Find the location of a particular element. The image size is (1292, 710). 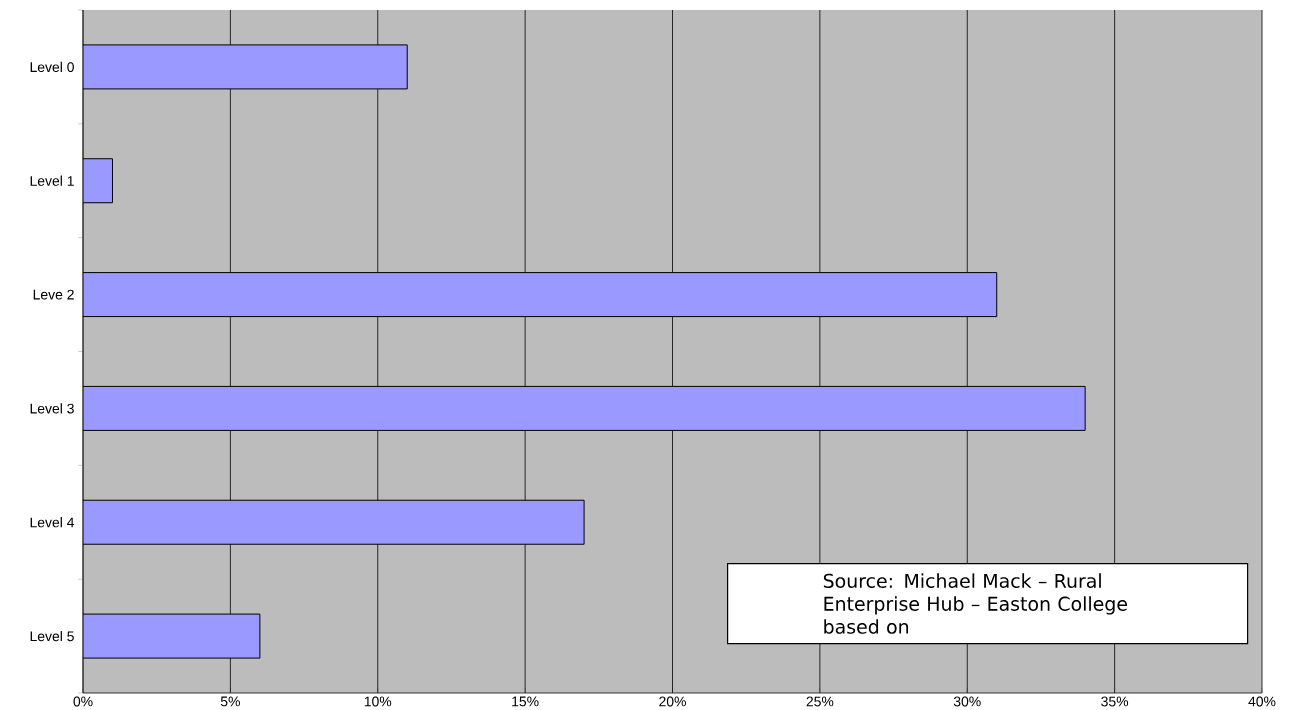

x-tick-label: 15% is located at coordinates (525, 701).